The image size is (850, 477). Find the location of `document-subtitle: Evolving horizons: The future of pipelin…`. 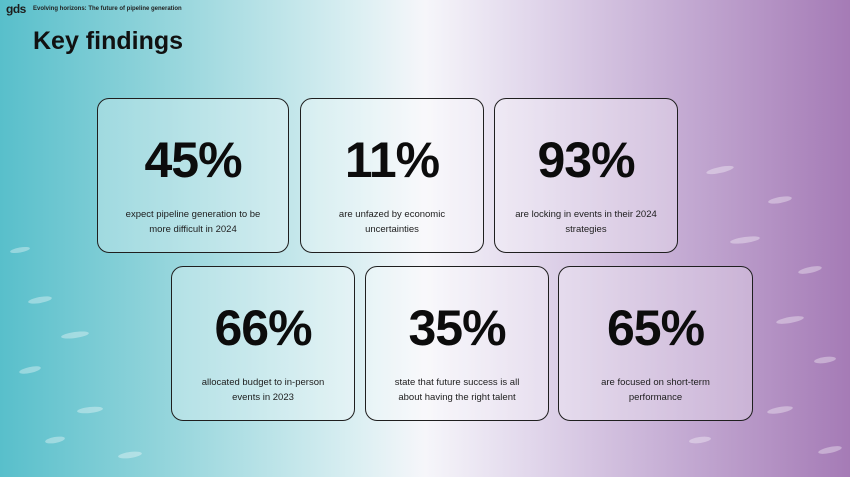

document-subtitle: Evolving horizons: The future of pipelin… is located at coordinates (107, 9).